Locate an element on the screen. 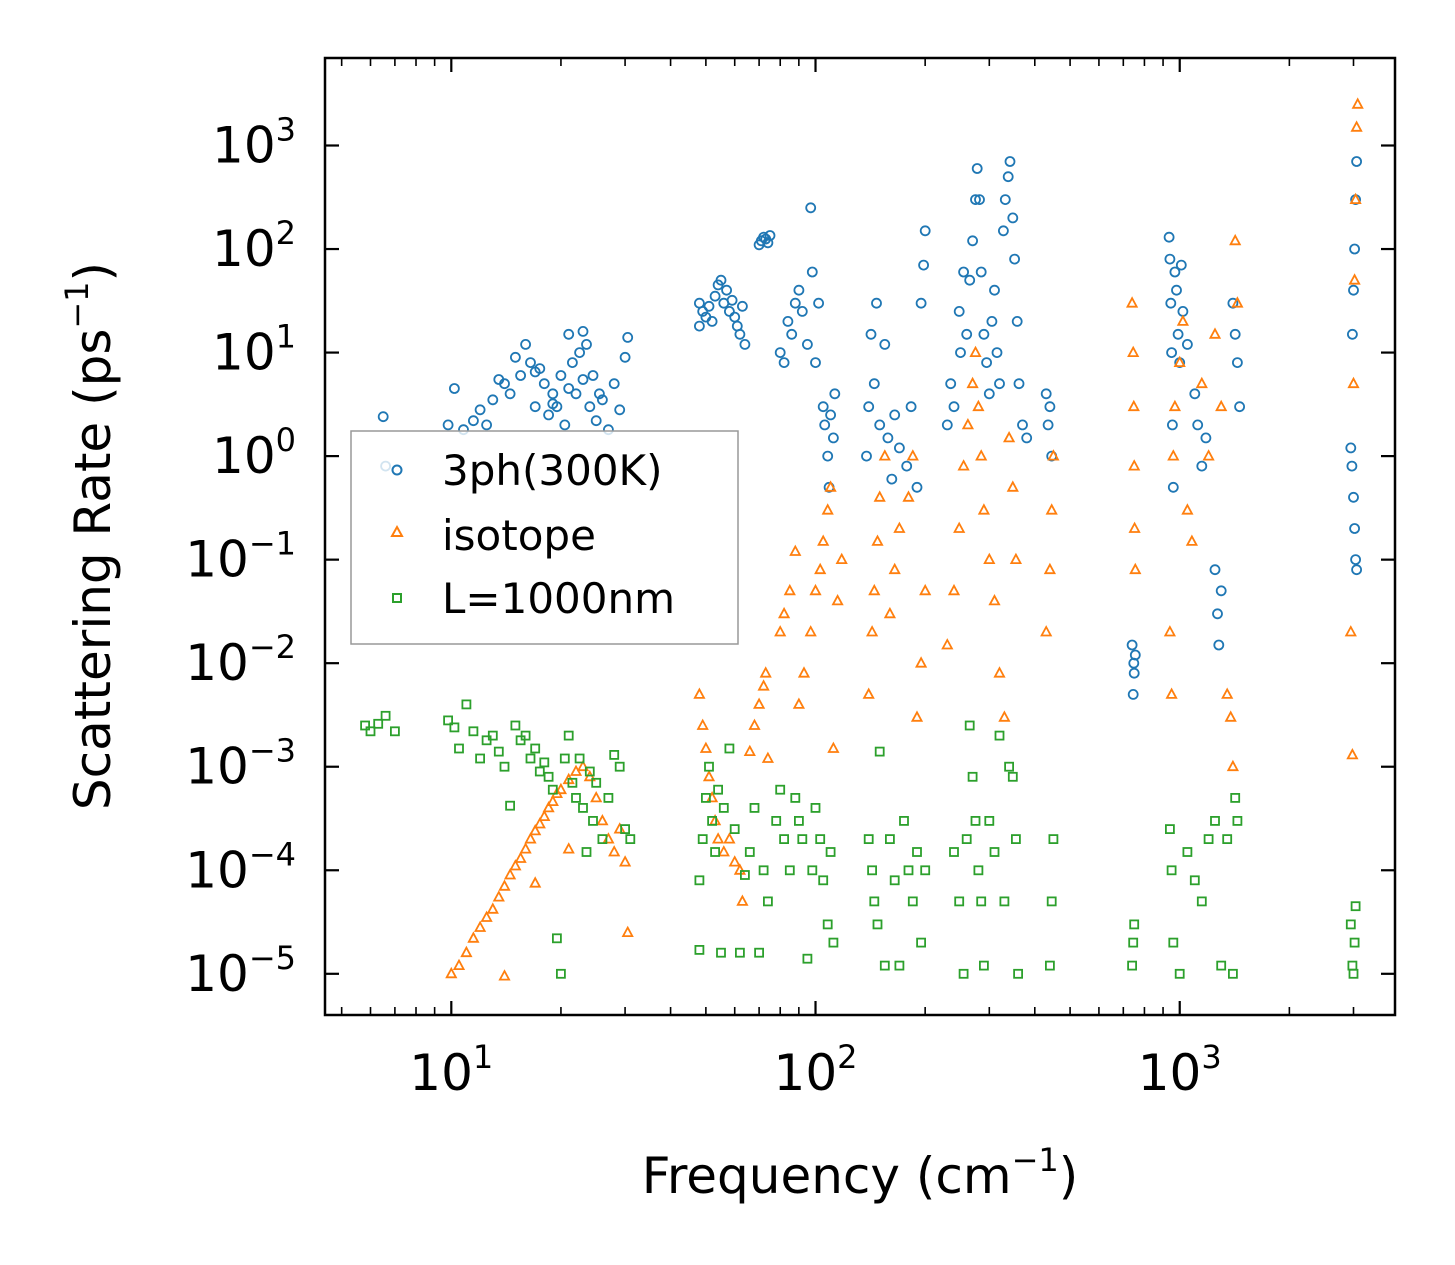  x-tick-labels: 101 102 103 is located at coordinates (815, 1070).